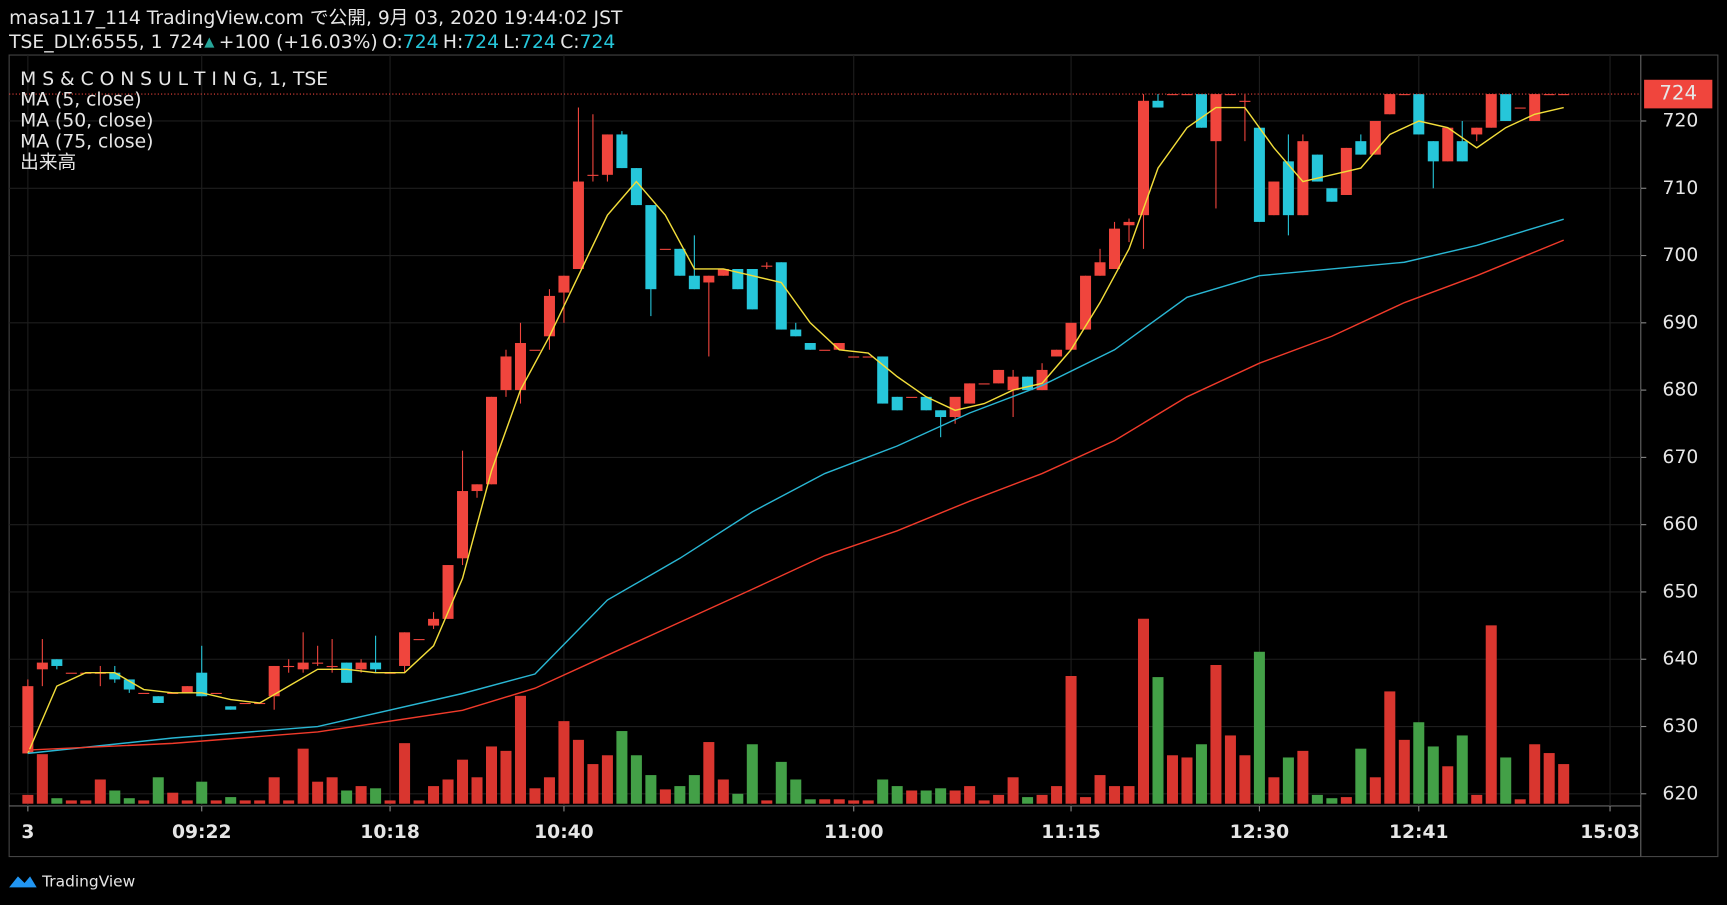 This screenshot has width=1727, height=905. I want to click on x-tick-label: 3, so click(27, 832).